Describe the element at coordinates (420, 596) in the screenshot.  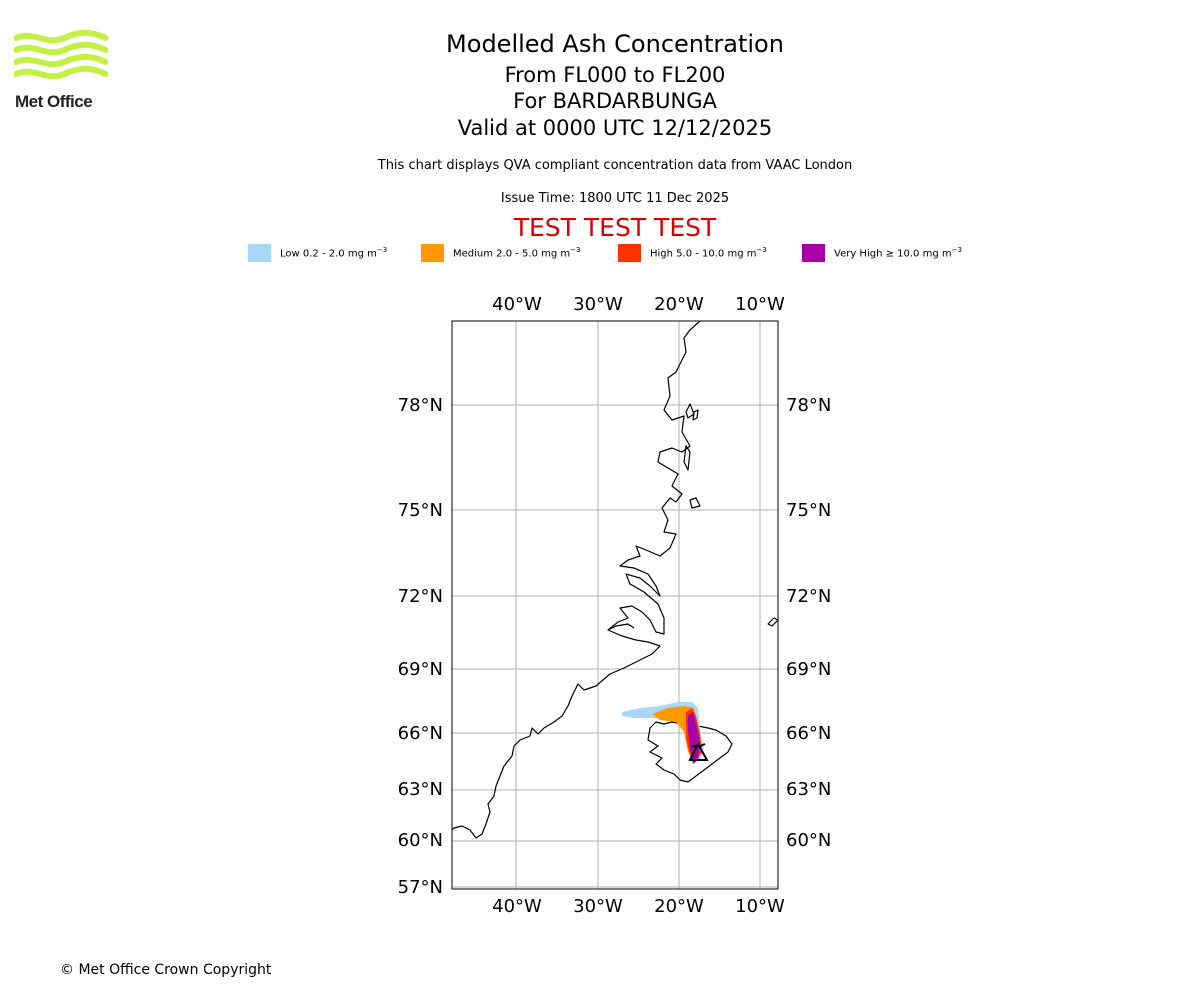
I see `lat-label-left: 72°N` at that location.